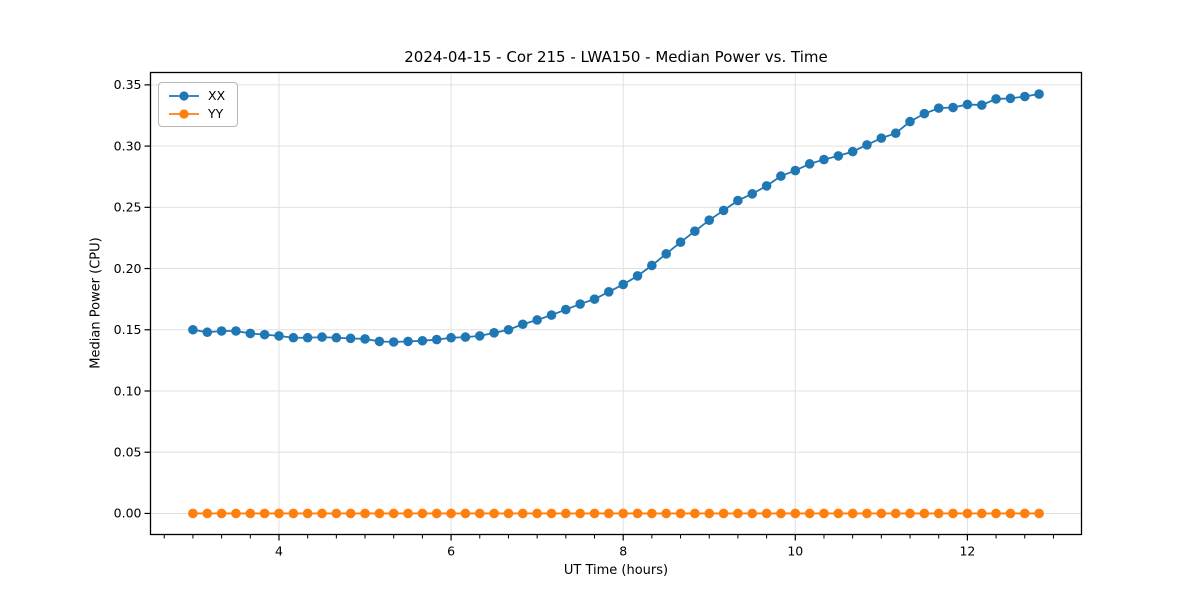 The width and height of the screenshot is (1200, 600). What do you see at coordinates (128, 268) in the screenshot?
I see `y-tick-label: 0.20` at bounding box center [128, 268].